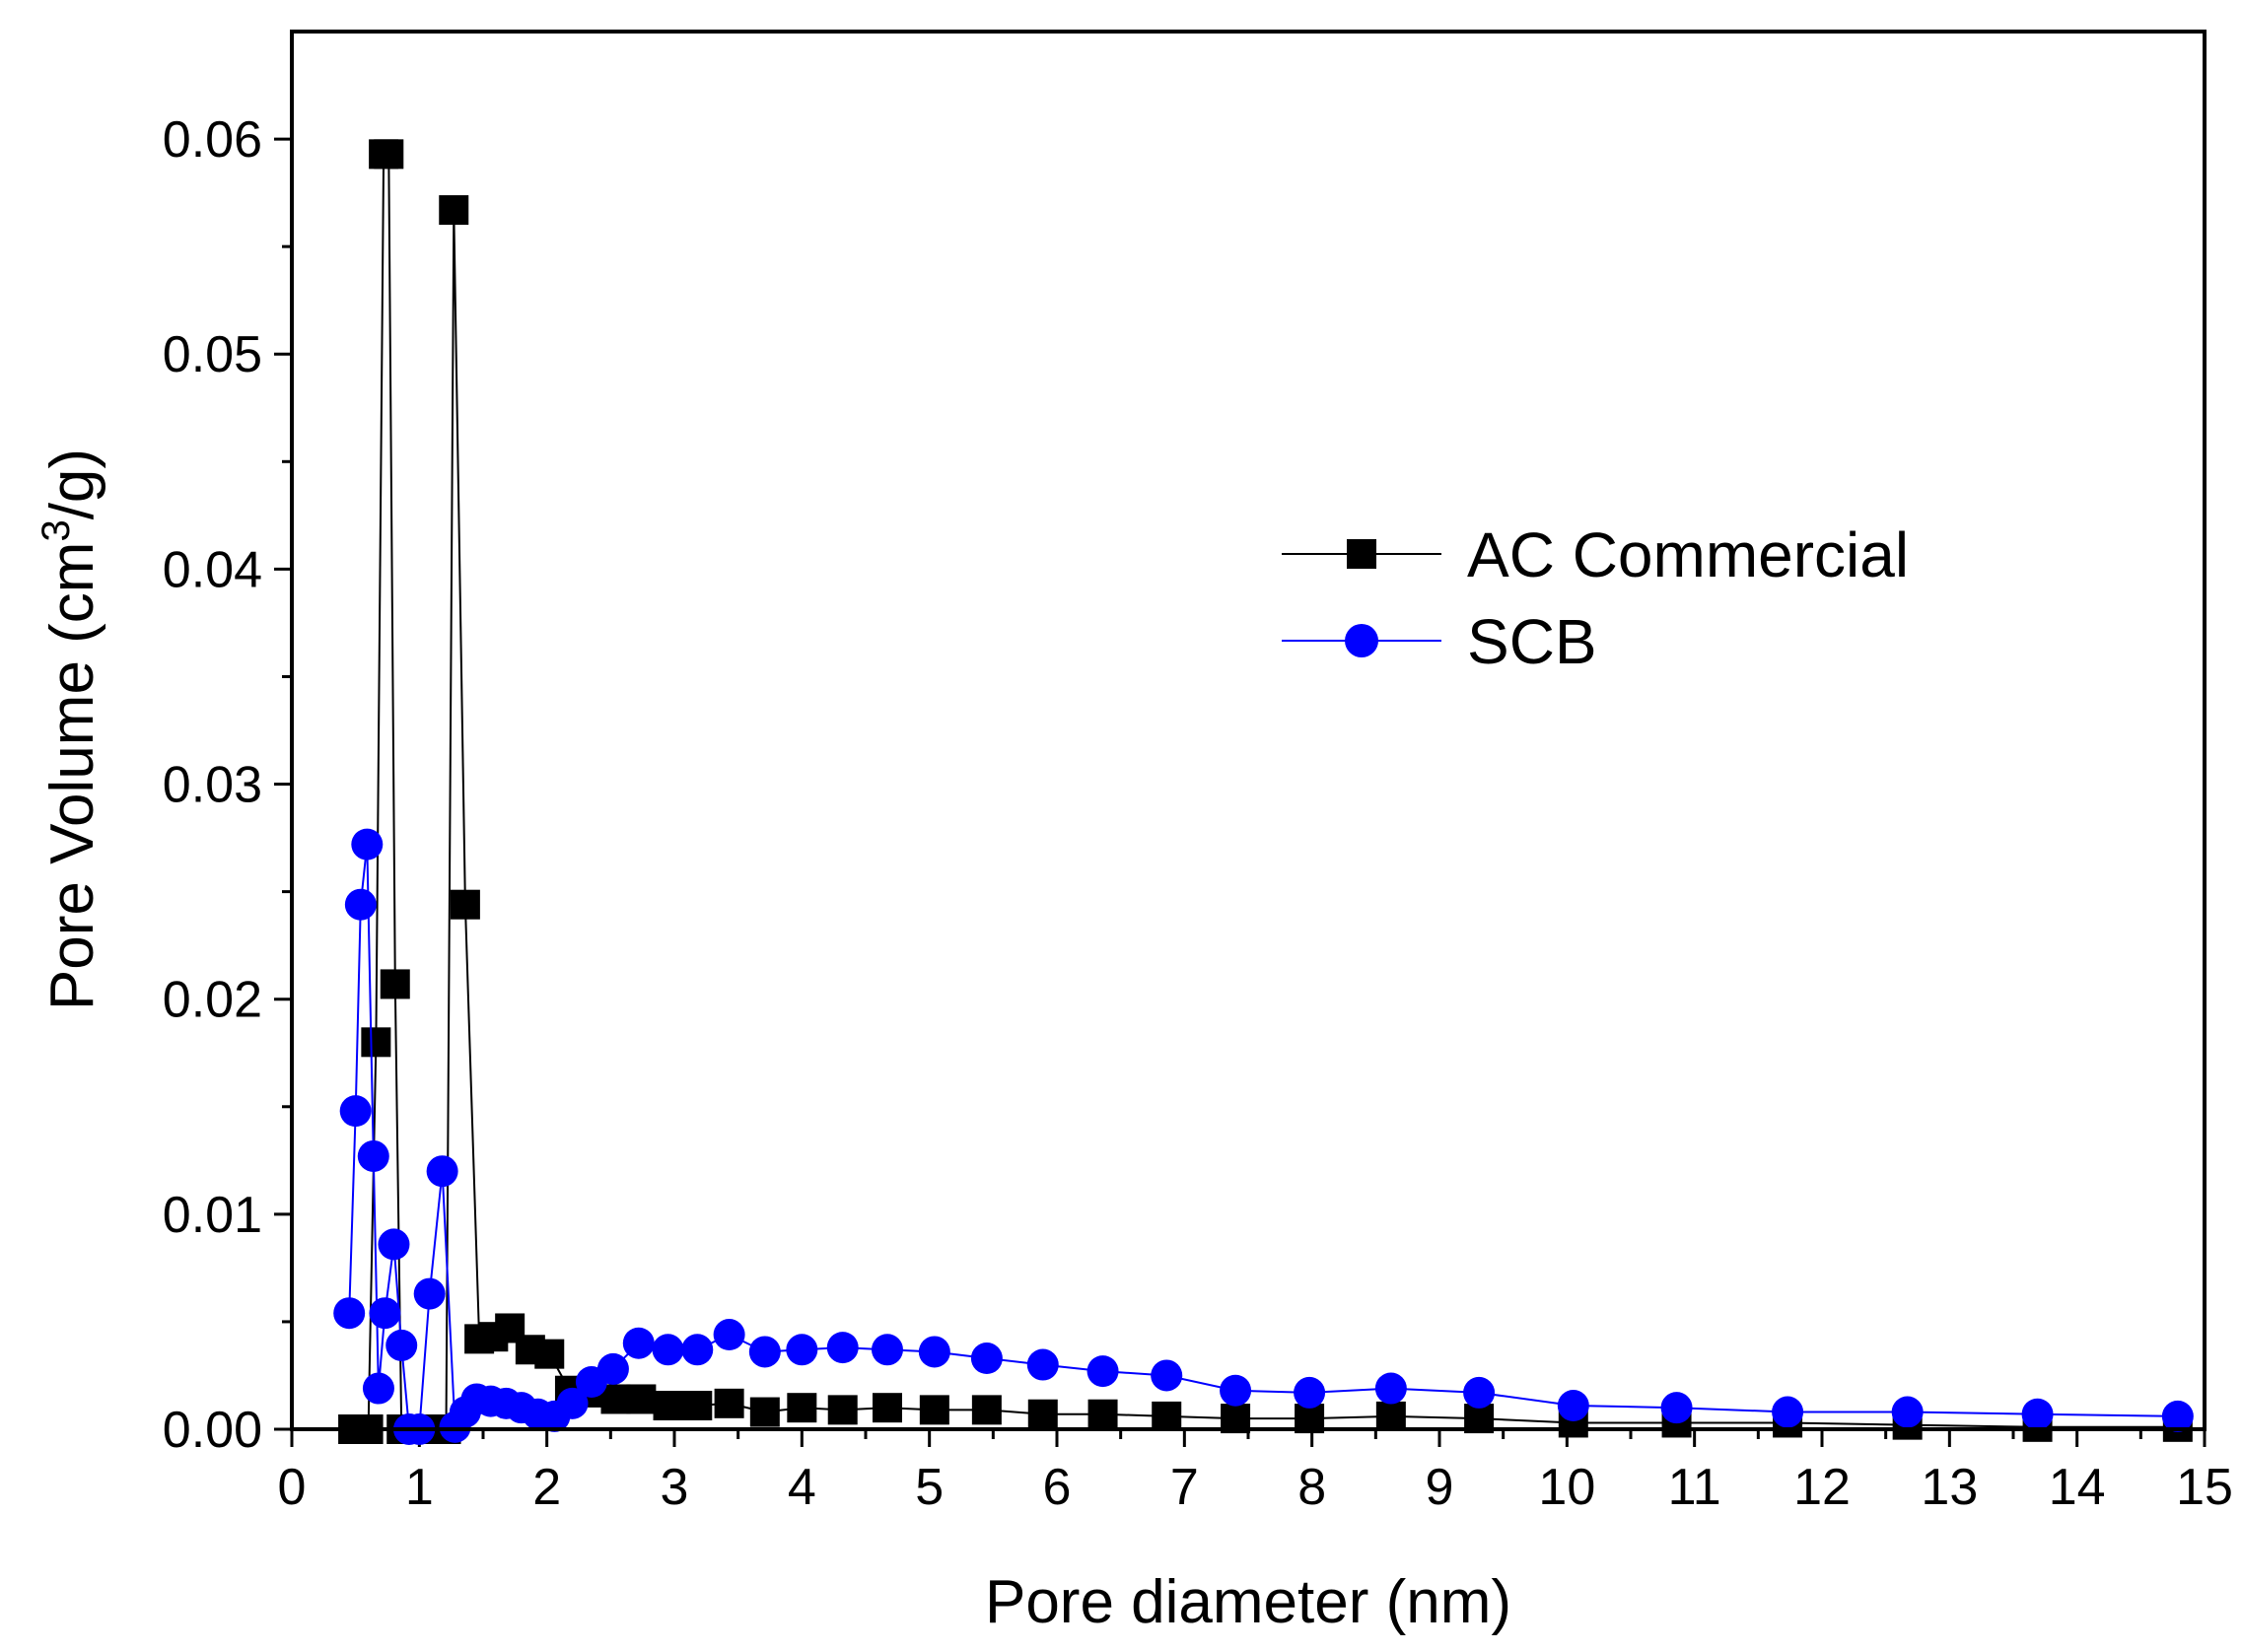 The height and width of the screenshot is (1652, 2242). Describe the element at coordinates (1694, 1487) in the screenshot. I see `x-tick-label: 11` at that location.